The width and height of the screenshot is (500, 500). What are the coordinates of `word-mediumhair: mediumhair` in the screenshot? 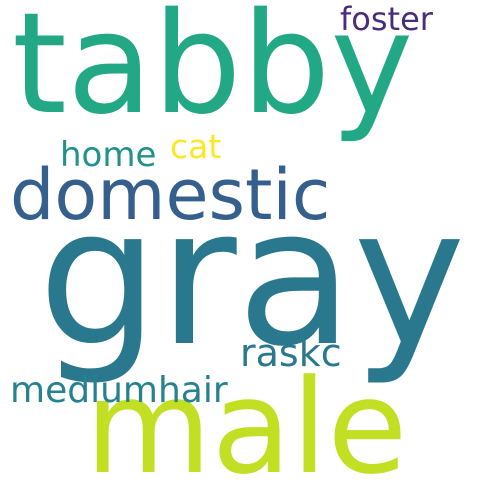 It's located at (119, 390).